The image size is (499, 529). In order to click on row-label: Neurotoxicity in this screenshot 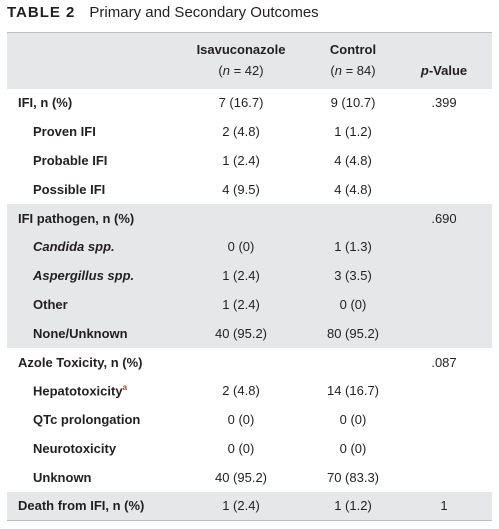, I will do `click(98, 448)`.